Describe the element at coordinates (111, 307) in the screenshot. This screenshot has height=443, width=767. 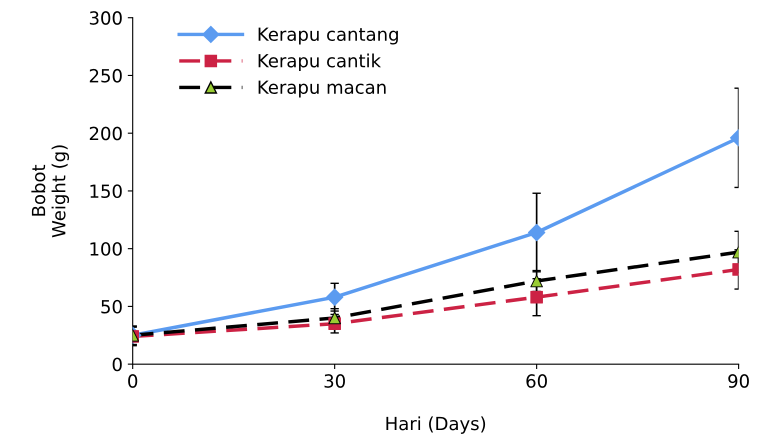
I see `y-tick-label: 50` at that location.